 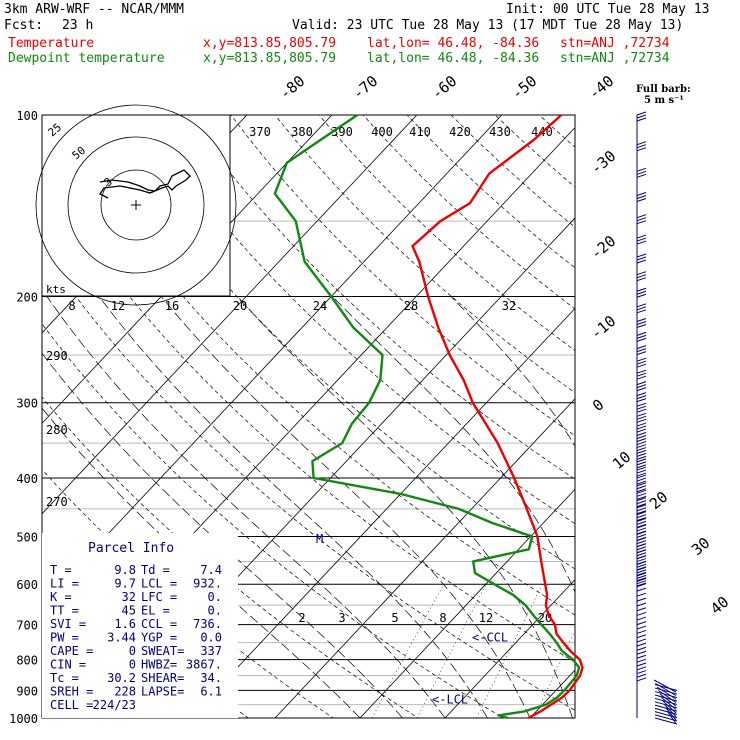 What do you see at coordinates (125, 624) in the screenshot?
I see `parcel-info-field-value: 1.6` at bounding box center [125, 624].